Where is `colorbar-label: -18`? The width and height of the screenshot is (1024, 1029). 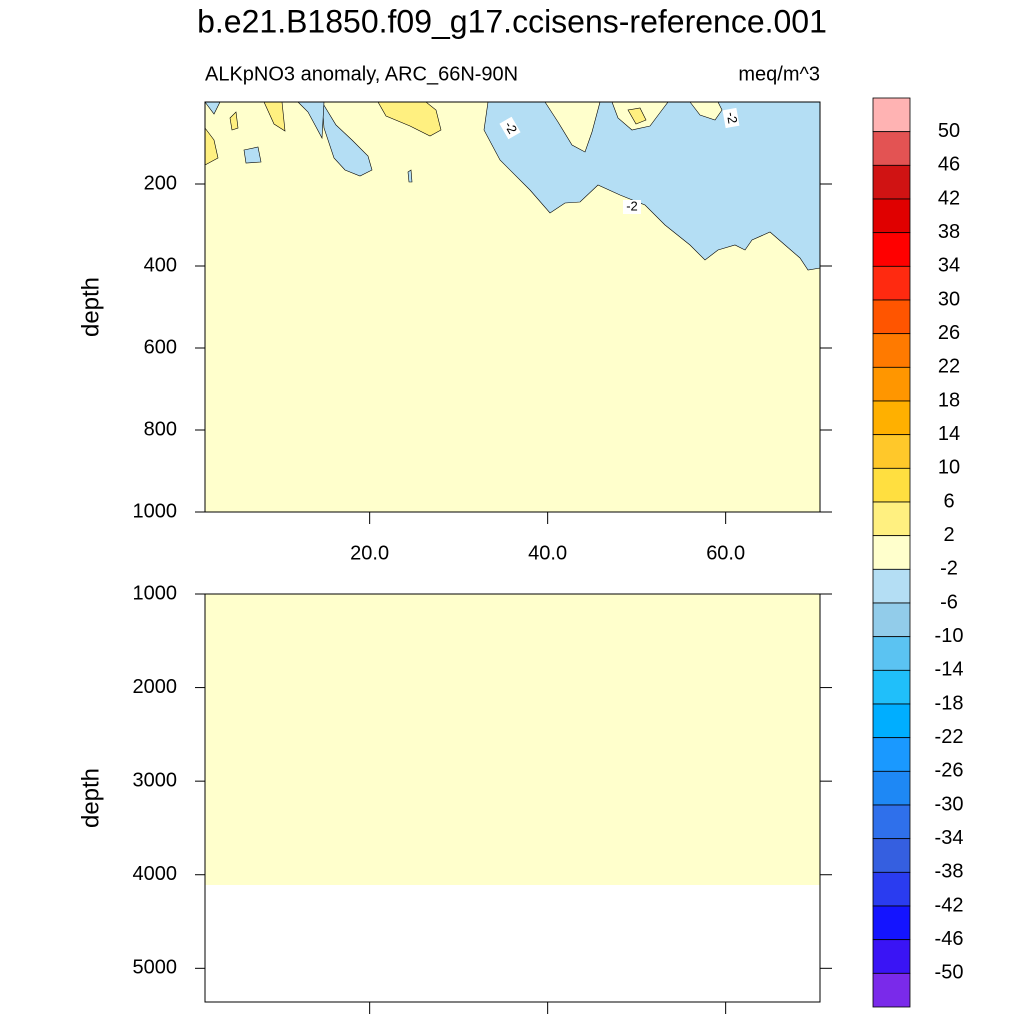
colorbar-label: -18 is located at coordinates (949, 703).